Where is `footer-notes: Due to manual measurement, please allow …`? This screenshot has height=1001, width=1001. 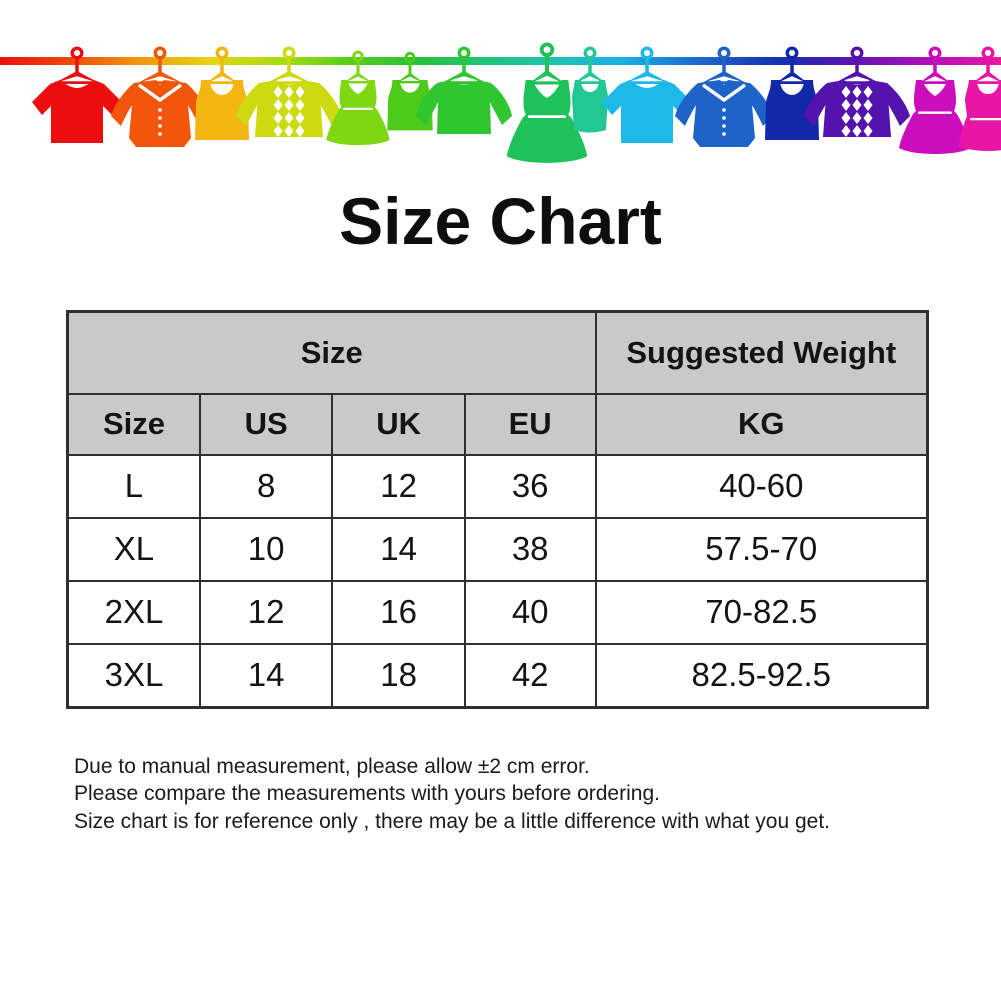 footer-notes: Due to manual measurement, please allow … is located at coordinates (537, 794).